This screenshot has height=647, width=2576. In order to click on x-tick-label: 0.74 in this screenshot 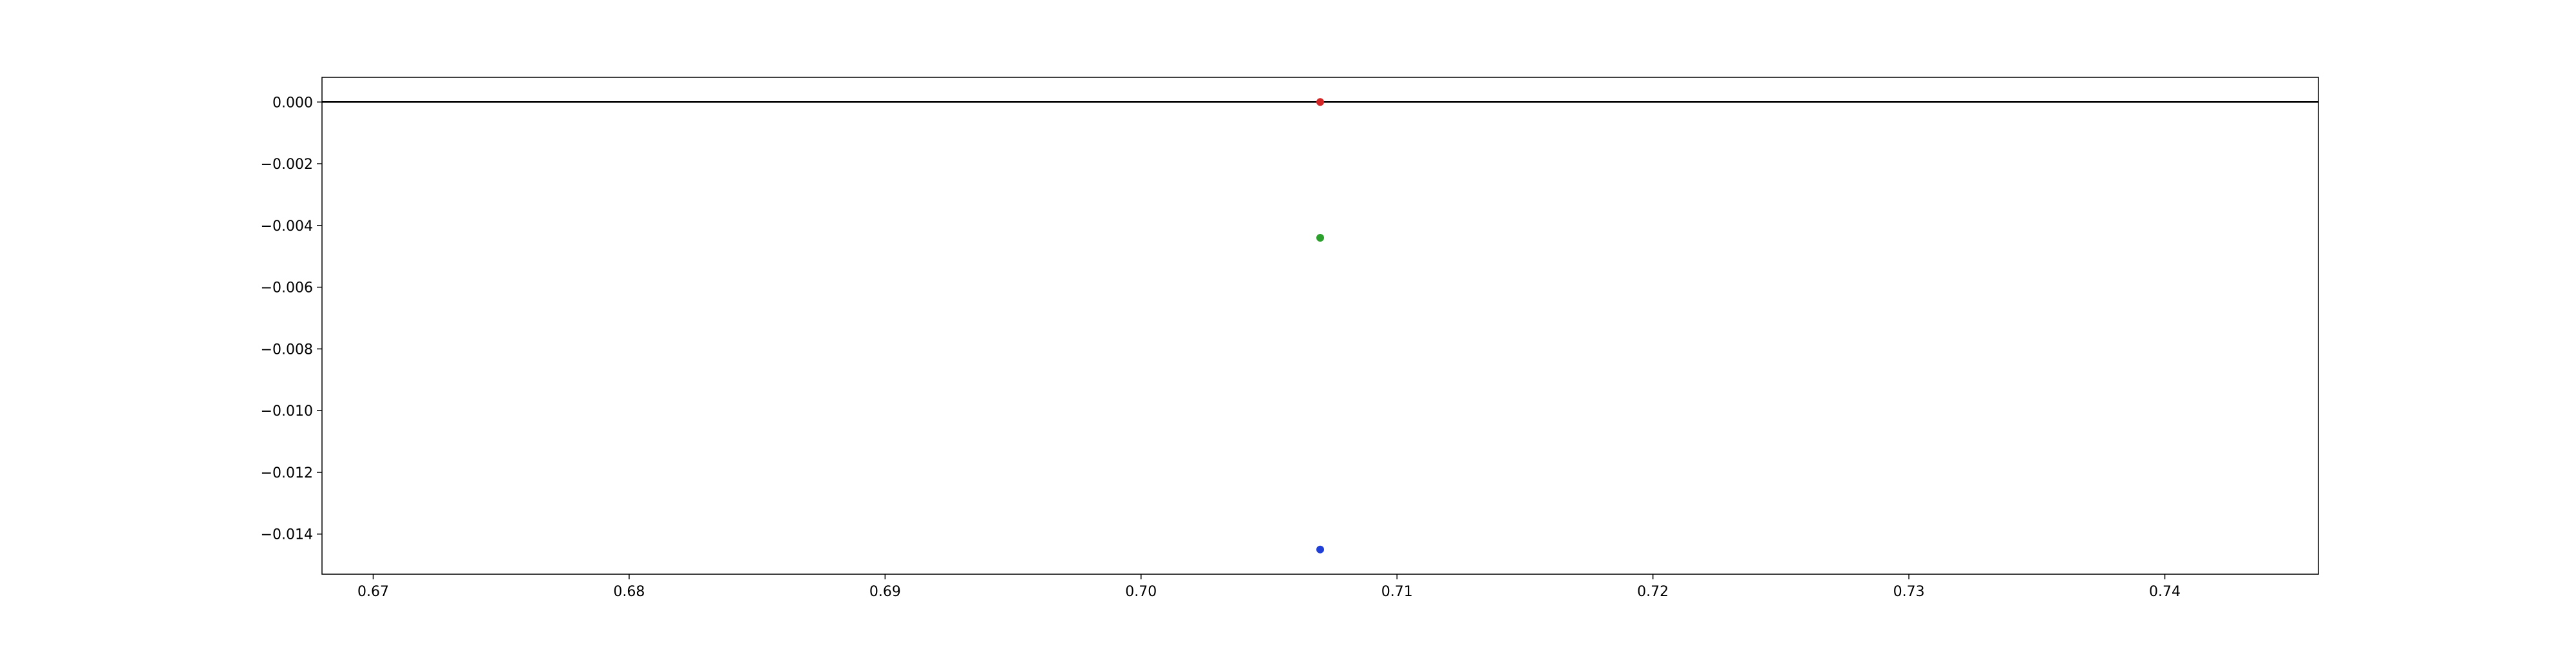, I will do `click(2165, 592)`.